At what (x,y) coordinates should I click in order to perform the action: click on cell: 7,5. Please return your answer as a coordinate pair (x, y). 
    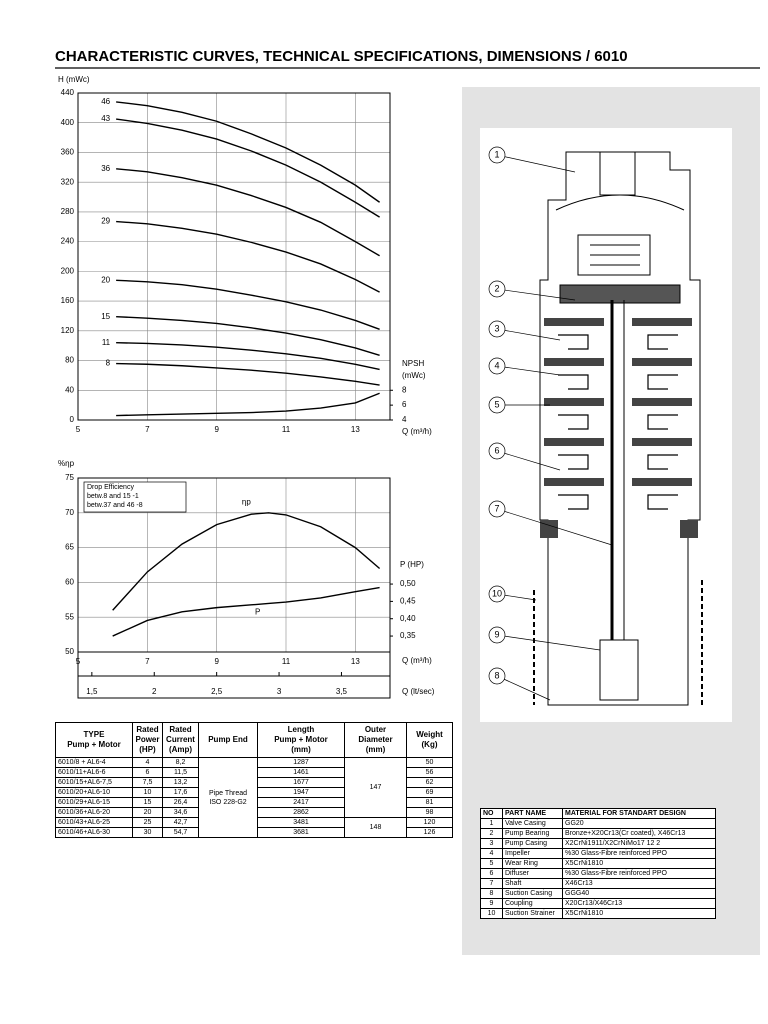
    Looking at the image, I should click on (147, 782).